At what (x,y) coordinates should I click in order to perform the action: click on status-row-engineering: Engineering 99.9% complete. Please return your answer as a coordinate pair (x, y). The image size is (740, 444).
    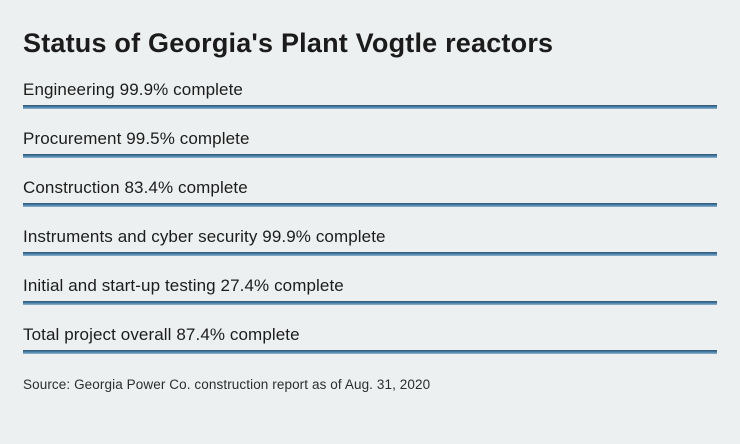
    Looking at the image, I should click on (370, 85).